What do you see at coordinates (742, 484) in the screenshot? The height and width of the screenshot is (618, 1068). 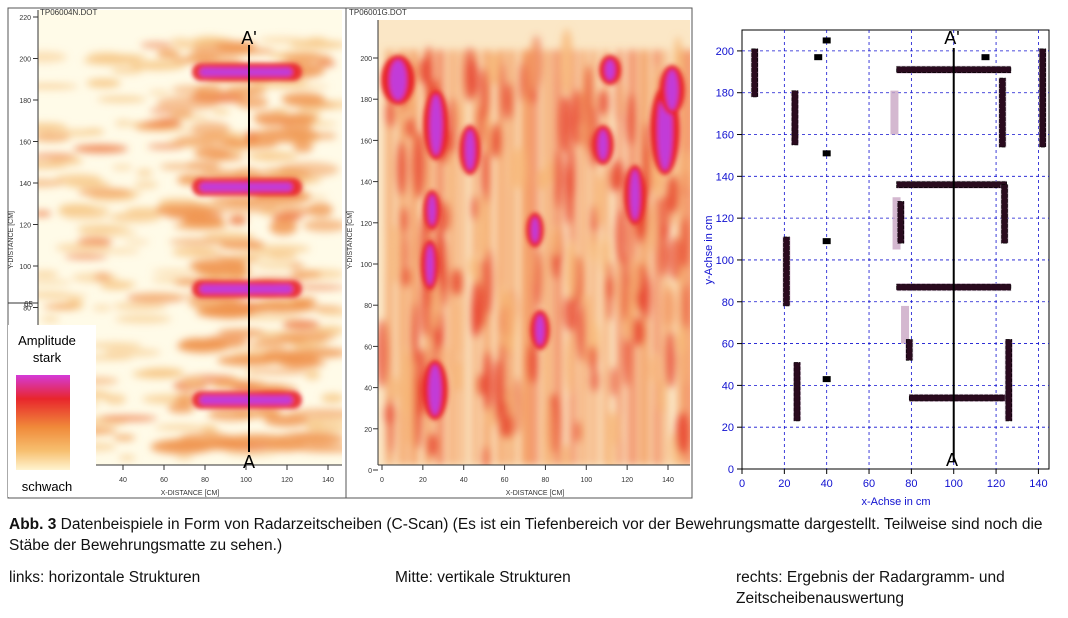 I see `right-x-tick-label: 0` at bounding box center [742, 484].